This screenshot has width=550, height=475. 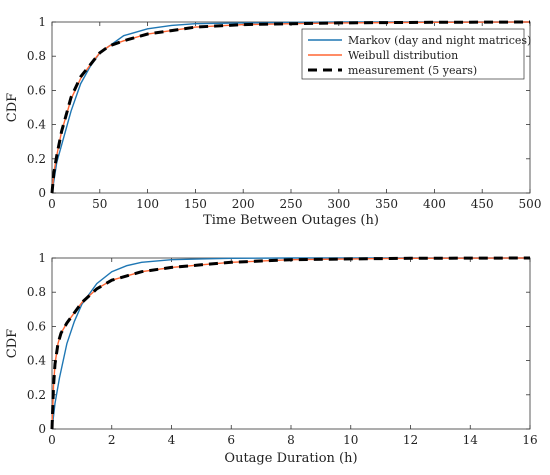 I want to click on x-tick-label: 16, so click(x=529, y=440).